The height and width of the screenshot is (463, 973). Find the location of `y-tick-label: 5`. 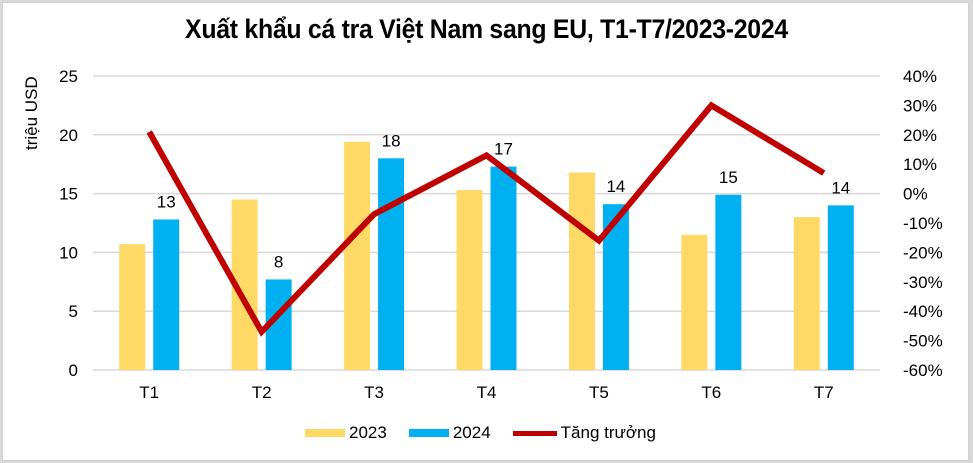

y-tick-label: 5 is located at coordinates (73, 311).